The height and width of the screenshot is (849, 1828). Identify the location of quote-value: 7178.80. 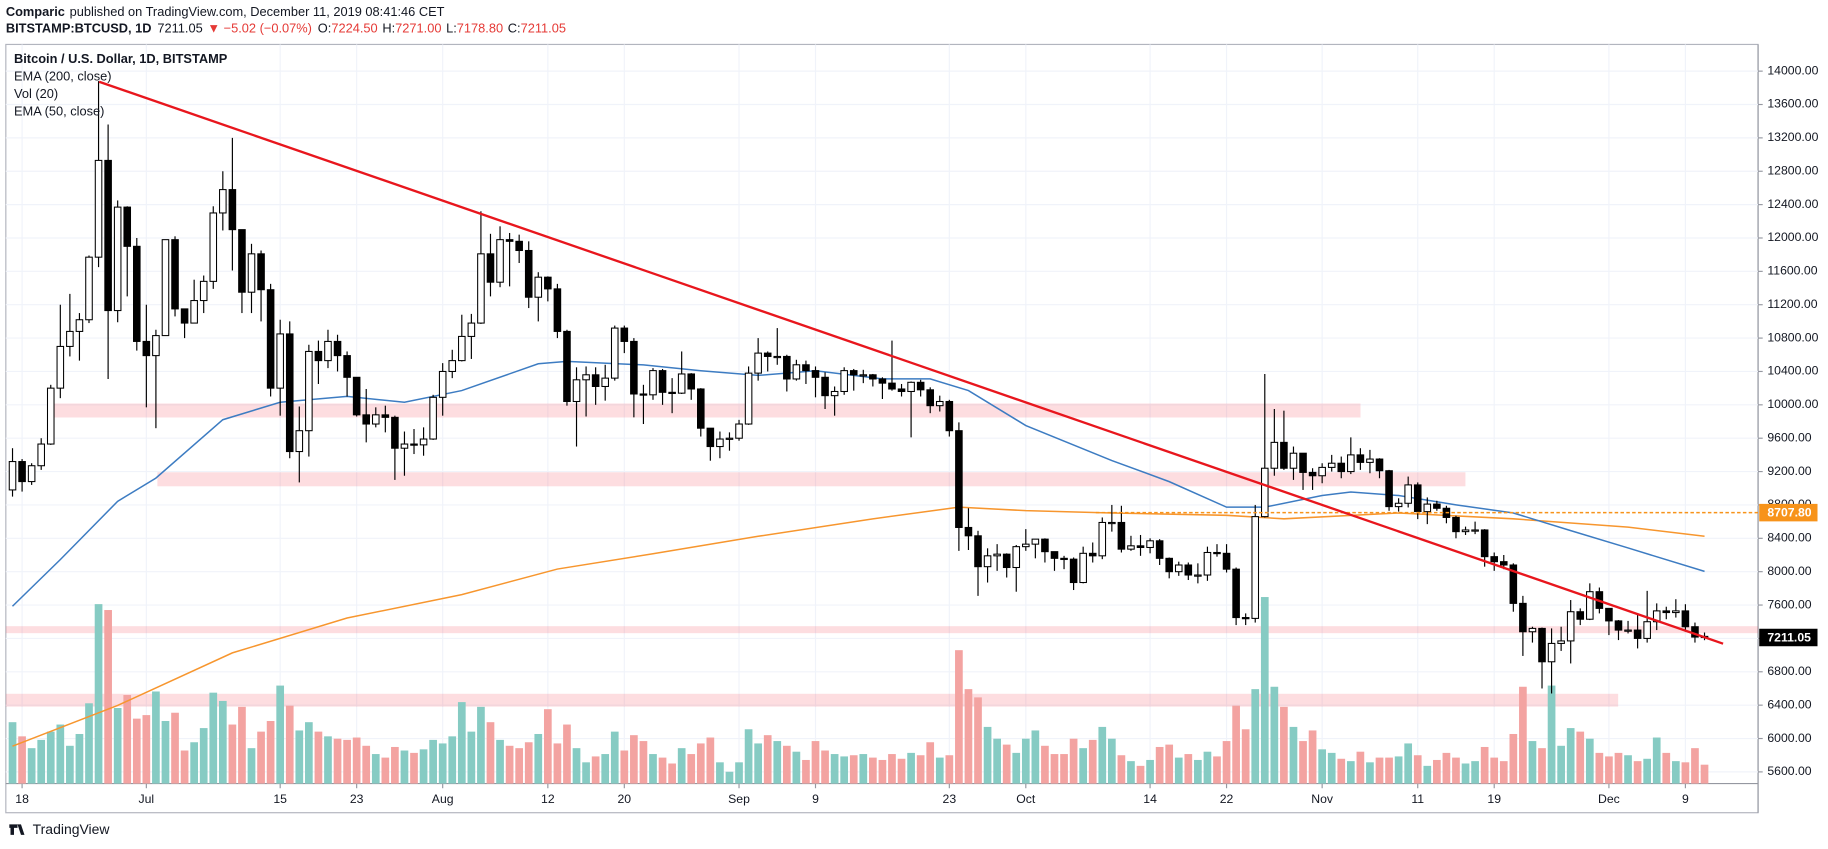
(480, 28).